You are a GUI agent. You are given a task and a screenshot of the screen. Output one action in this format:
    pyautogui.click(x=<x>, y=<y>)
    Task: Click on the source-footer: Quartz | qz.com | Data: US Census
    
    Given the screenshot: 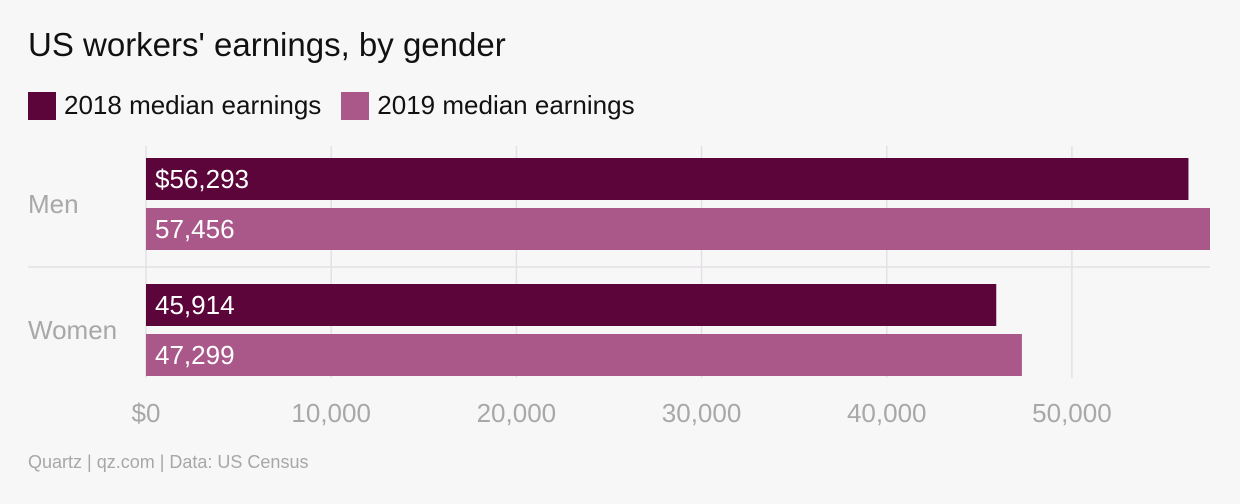 What is the action you would take?
    pyautogui.click(x=168, y=462)
    